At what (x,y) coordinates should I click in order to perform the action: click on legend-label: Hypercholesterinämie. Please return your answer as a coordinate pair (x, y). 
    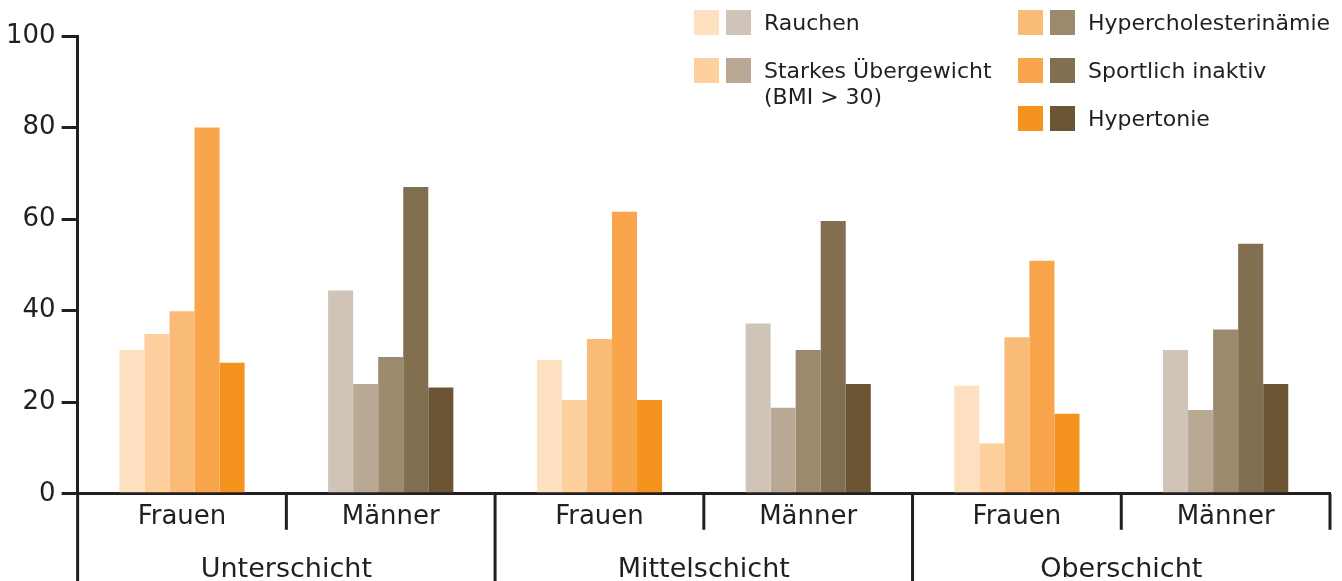
    Looking at the image, I should click on (1209, 23).